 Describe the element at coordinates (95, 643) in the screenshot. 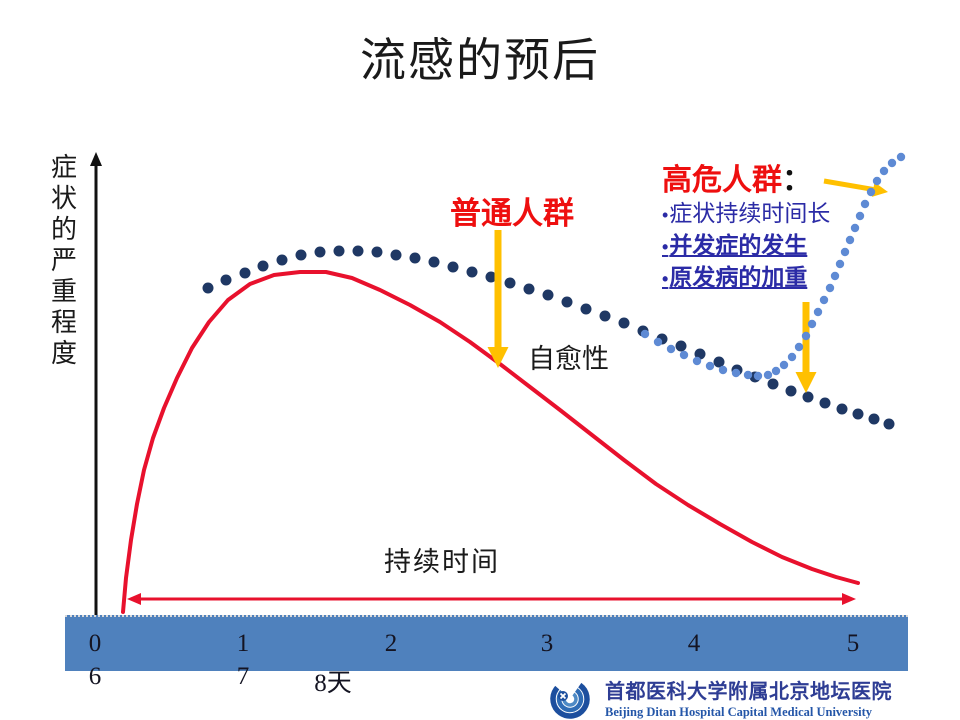

I see `x-tick-0: 0` at that location.